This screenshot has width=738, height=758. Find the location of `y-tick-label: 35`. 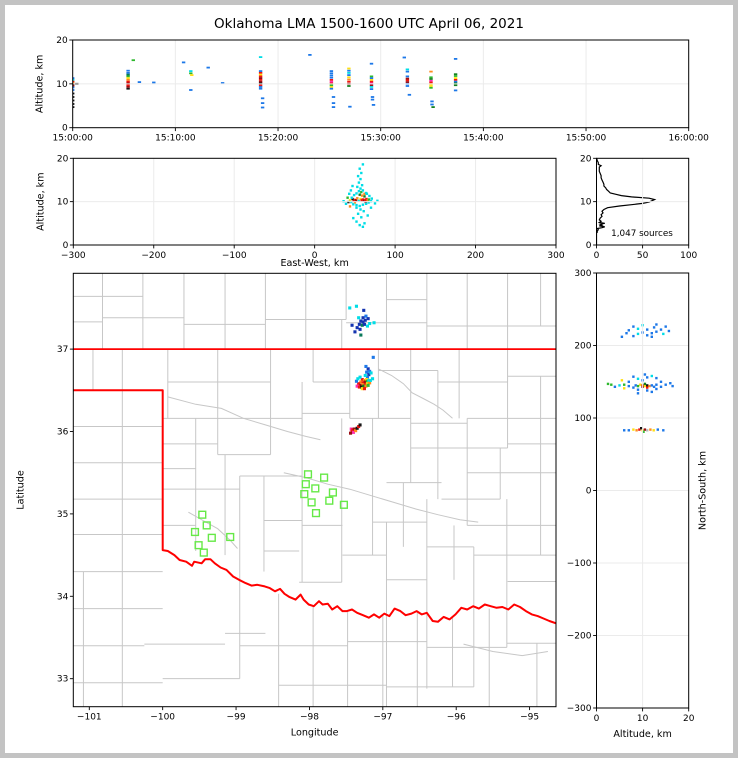

y-tick-label: 35 is located at coordinates (62, 515).